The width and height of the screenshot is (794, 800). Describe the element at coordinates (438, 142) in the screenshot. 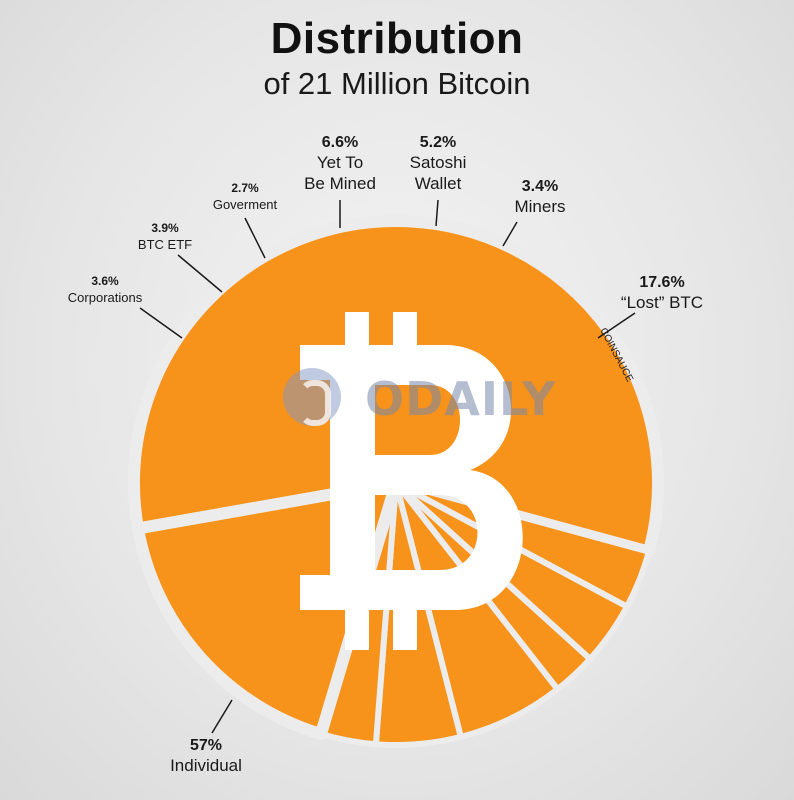

I see `slice-percent-label: 5.2%` at that location.